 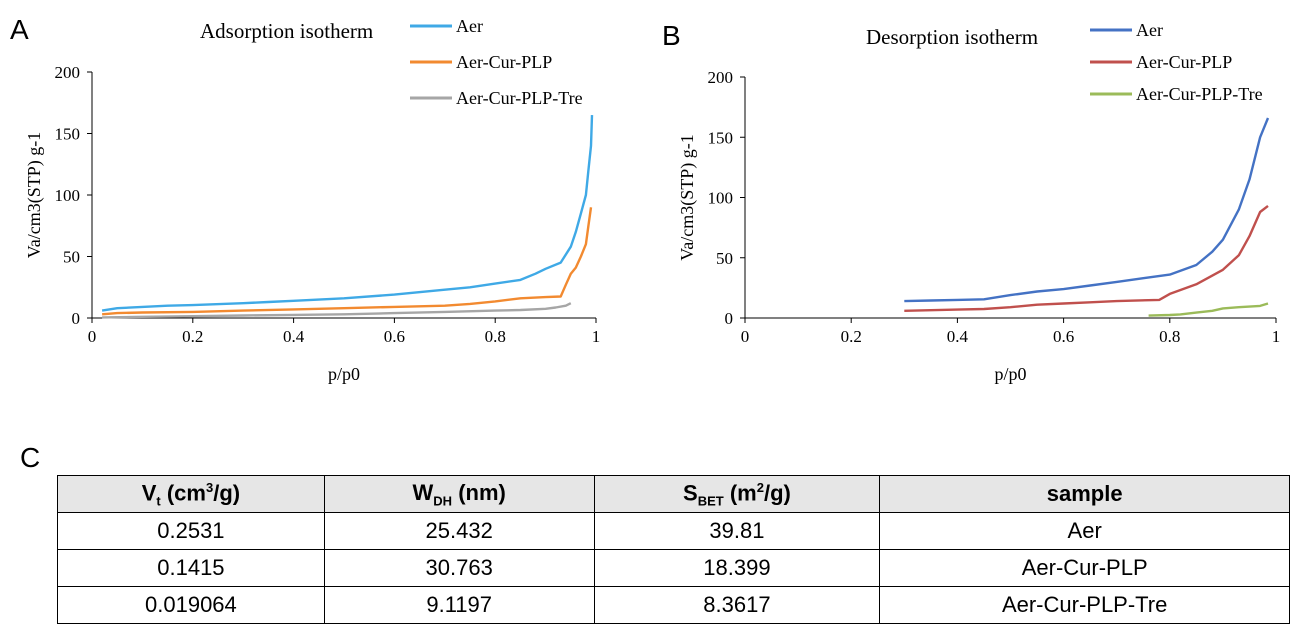 I want to click on cell-wdh: 25.432, so click(x=459, y=531).